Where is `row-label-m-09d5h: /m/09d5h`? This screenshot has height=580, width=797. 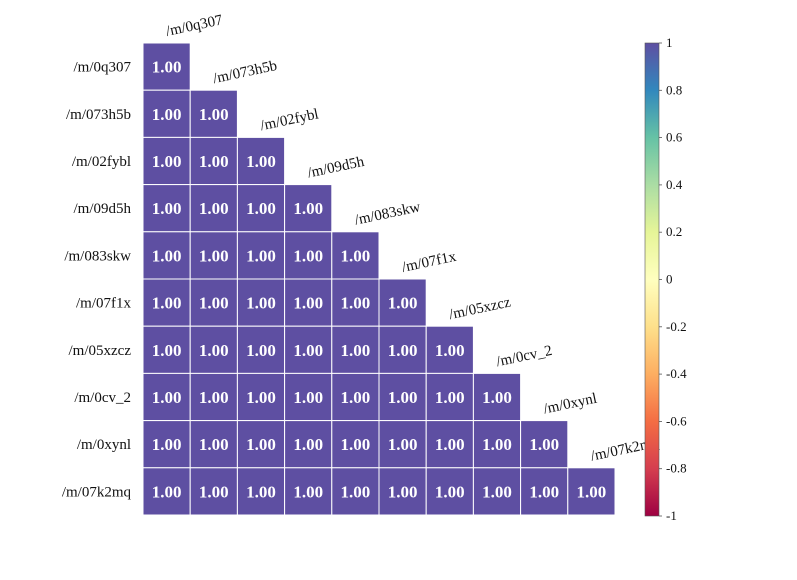
row-label-m-09d5h: /m/09d5h is located at coordinates (102, 209).